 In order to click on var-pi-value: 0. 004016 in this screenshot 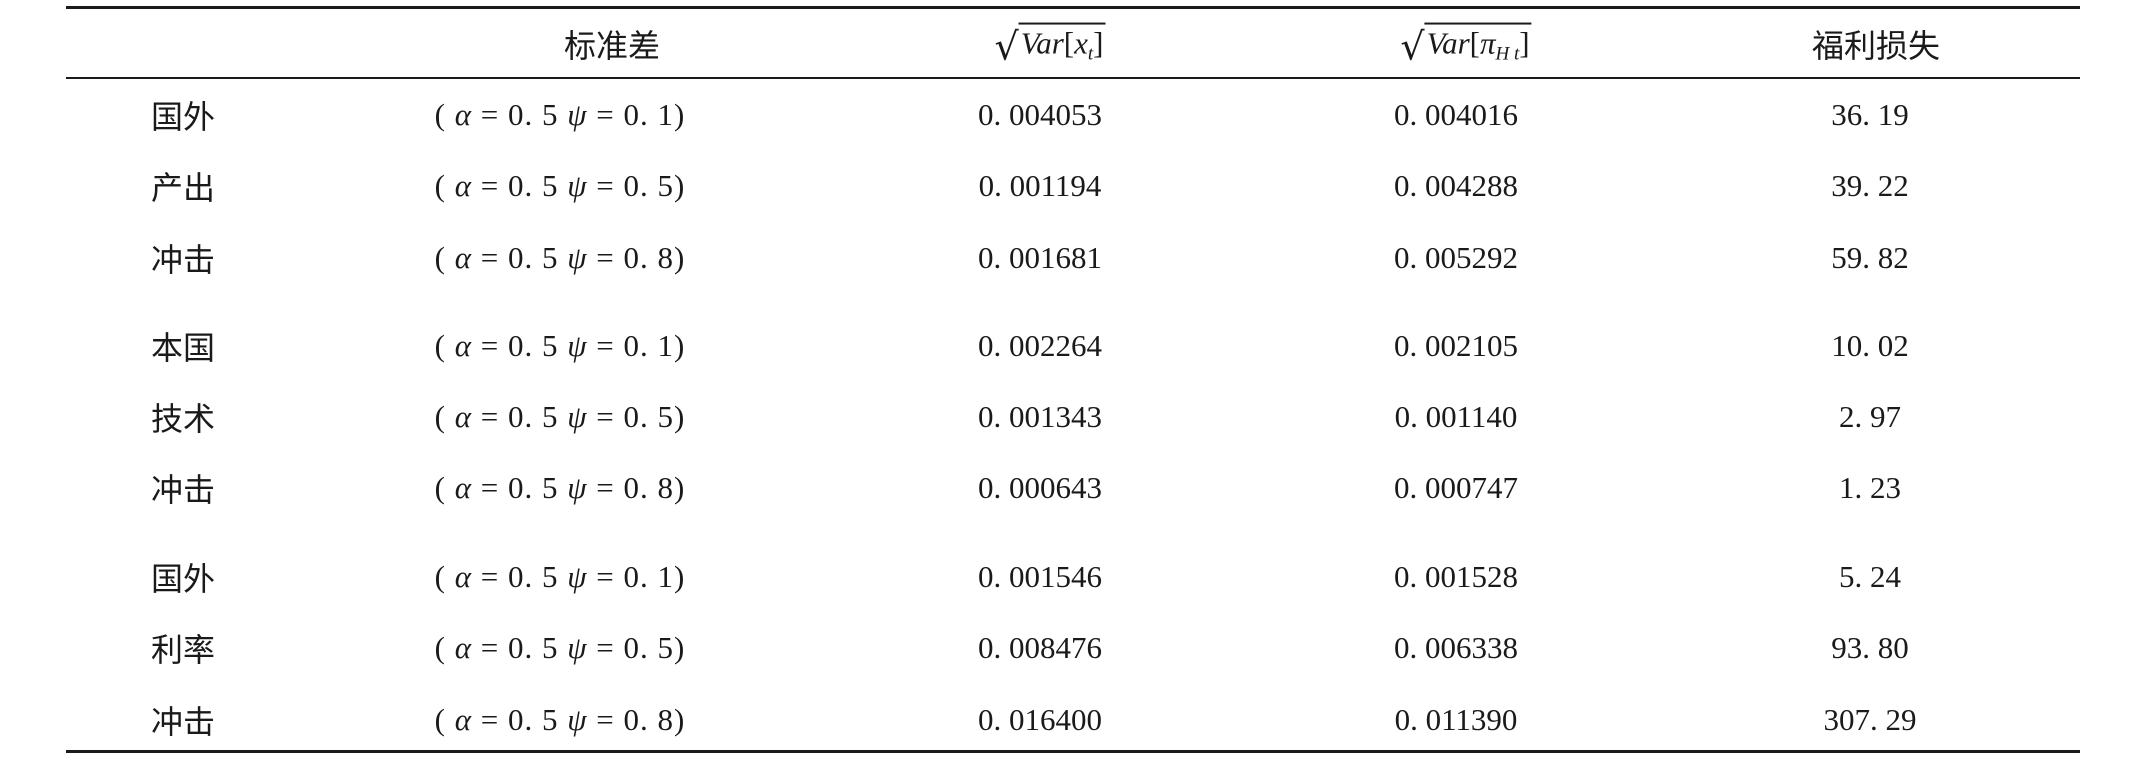, I will do `click(1456, 114)`.